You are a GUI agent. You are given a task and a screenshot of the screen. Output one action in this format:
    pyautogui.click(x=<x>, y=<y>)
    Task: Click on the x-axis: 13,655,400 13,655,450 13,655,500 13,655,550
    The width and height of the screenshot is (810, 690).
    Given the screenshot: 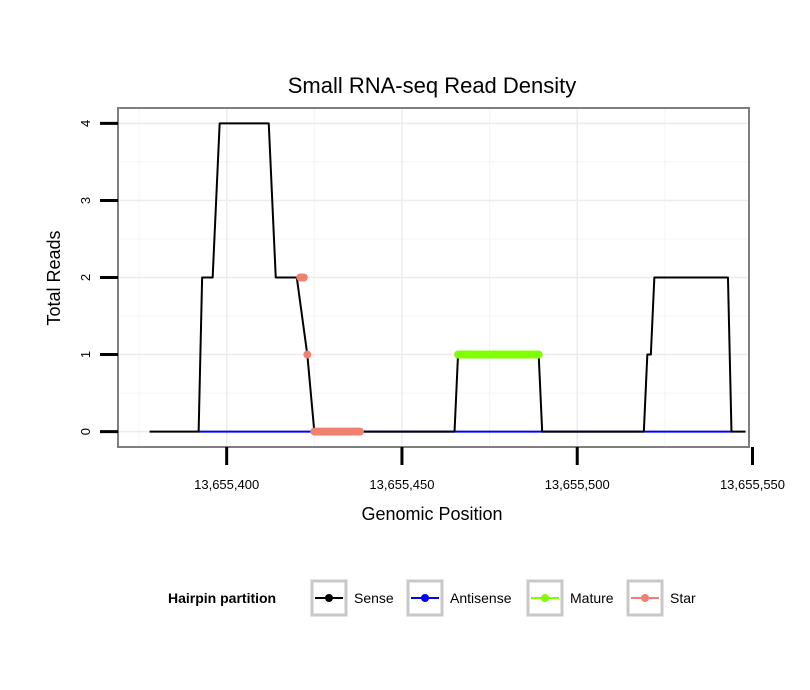 What is the action you would take?
    pyautogui.click(x=489, y=469)
    